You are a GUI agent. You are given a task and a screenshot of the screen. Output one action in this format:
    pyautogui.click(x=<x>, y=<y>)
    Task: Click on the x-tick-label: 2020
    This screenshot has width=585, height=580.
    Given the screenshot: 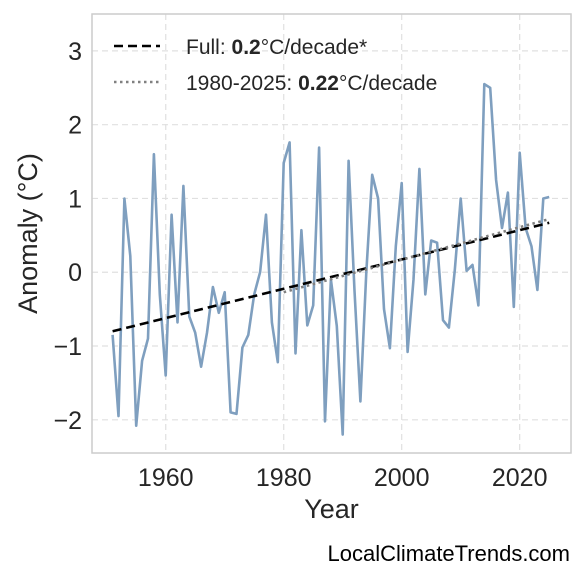 What is the action you would take?
    pyautogui.click(x=520, y=478)
    